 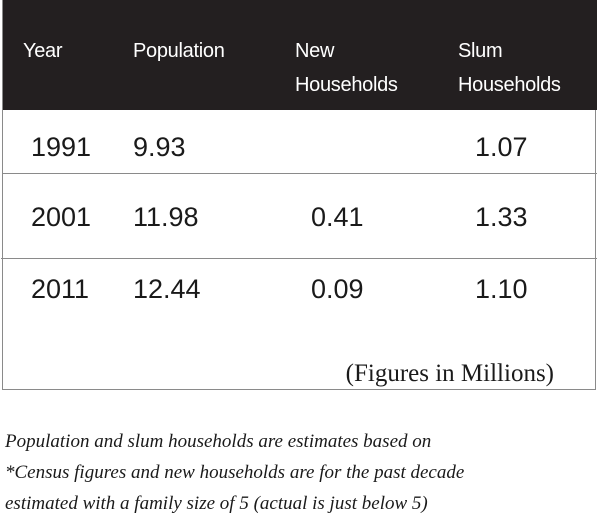 I want to click on cell-new-households: 0.41, so click(x=337, y=217).